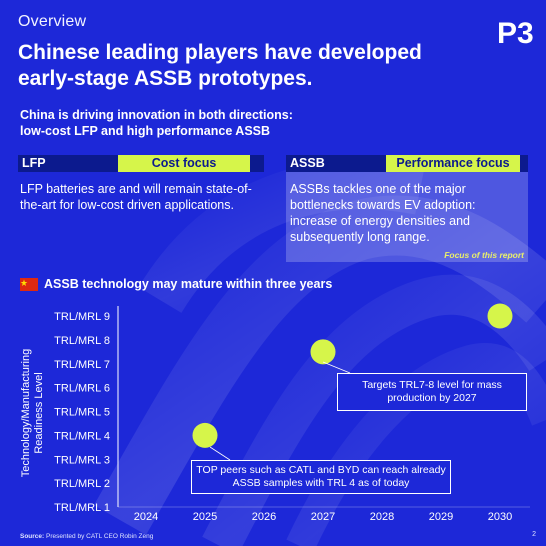  I want to click on y-tick-label: TRL/MRL 7, so click(82, 365).